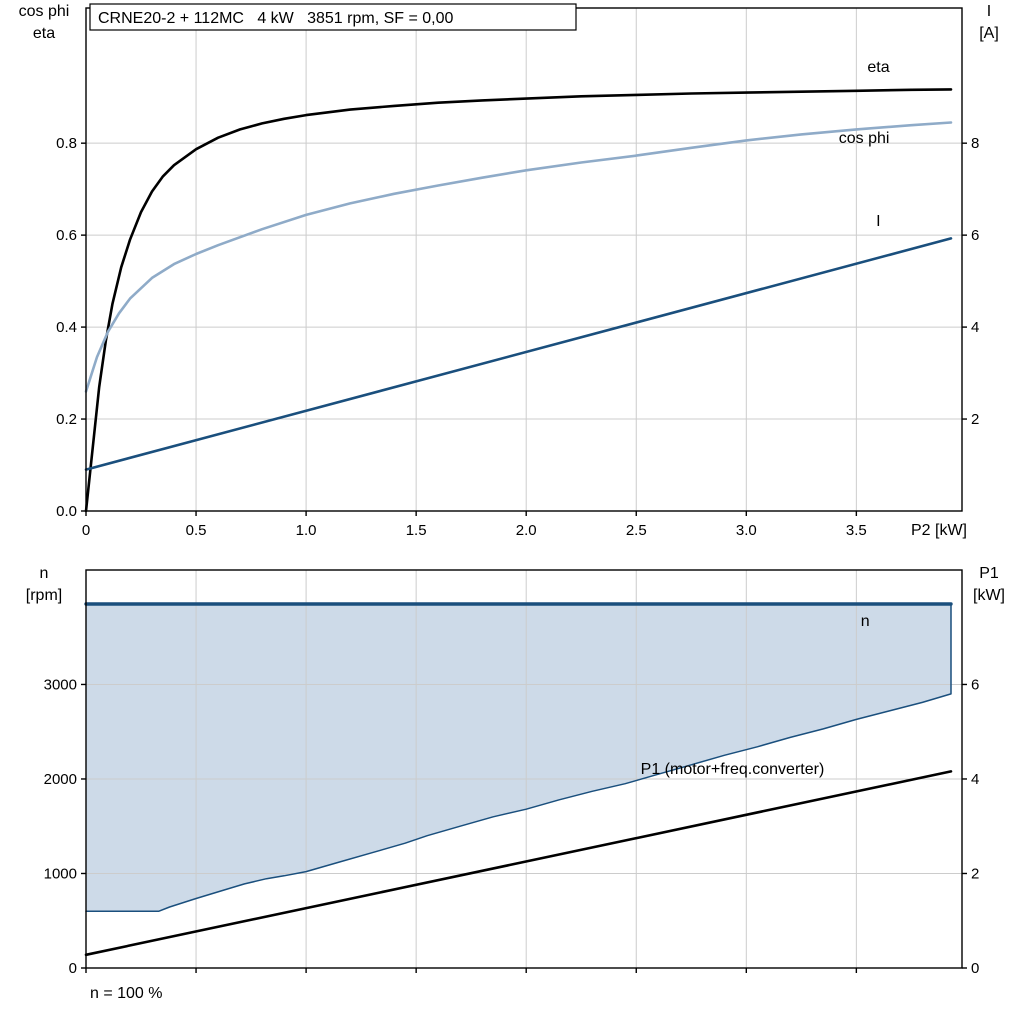 The image size is (1024, 1024). Describe the element at coordinates (636, 530) in the screenshot. I see `x-tick-label: 2.5` at that location.